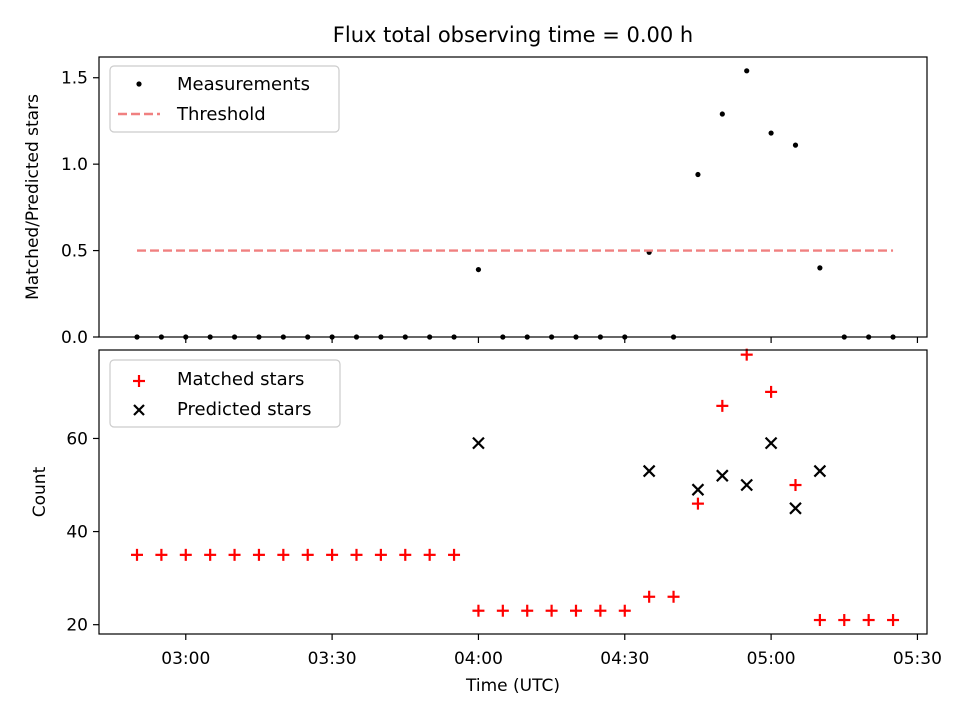 This screenshot has height=720, width=960. I want to click on x-tick-label: 03:00, so click(185, 659).